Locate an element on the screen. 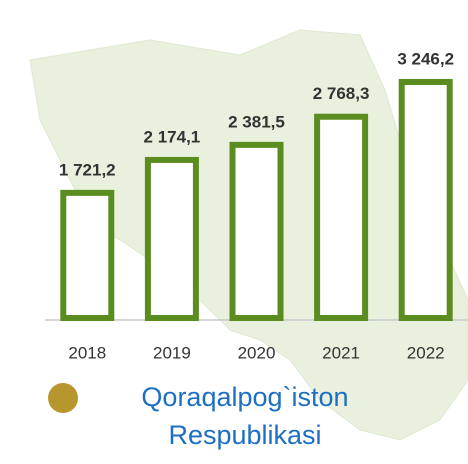  value-label: 2 174,1 is located at coordinates (172, 136).